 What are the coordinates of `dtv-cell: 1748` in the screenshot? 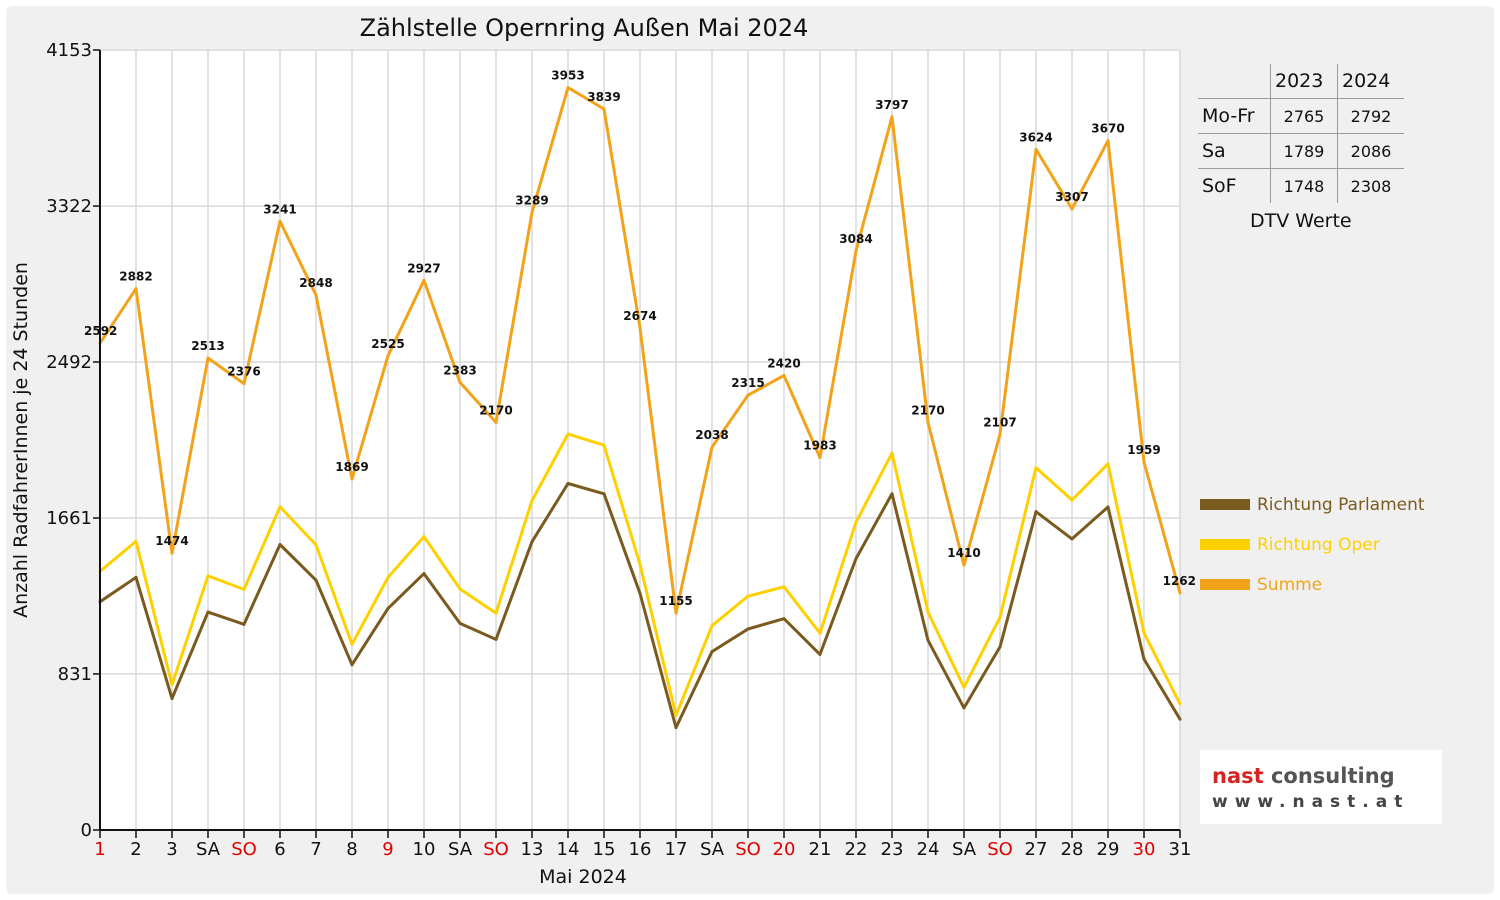 It's located at (1304, 185).